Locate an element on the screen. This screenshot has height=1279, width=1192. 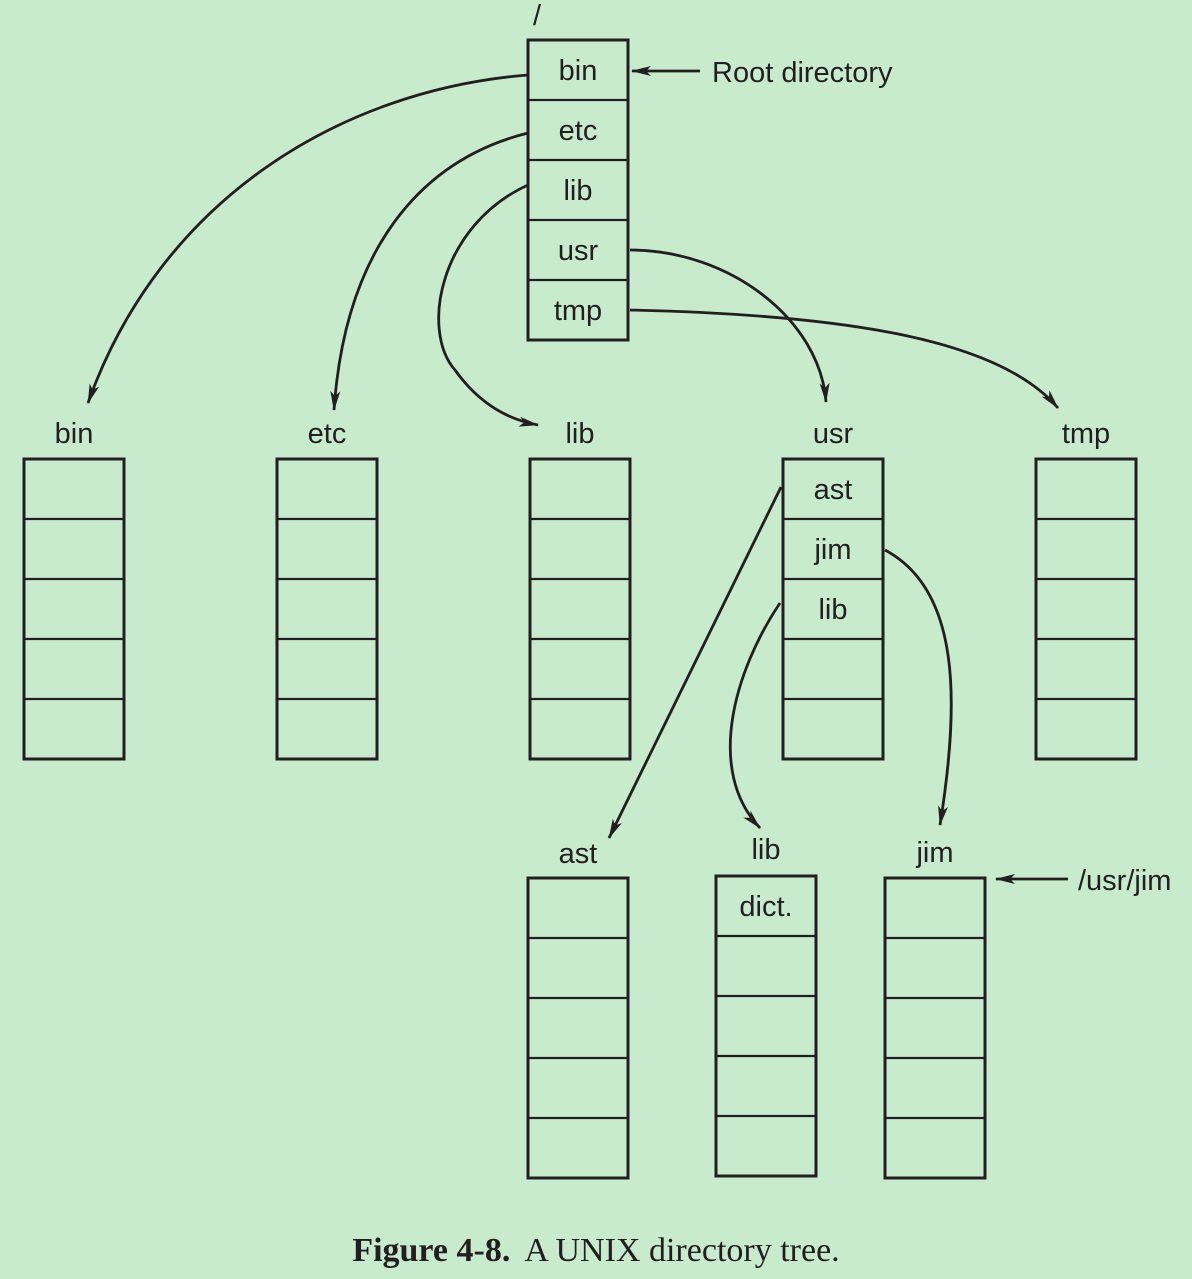
edge-root-bin-to-bin-dir is located at coordinates (307, 238).